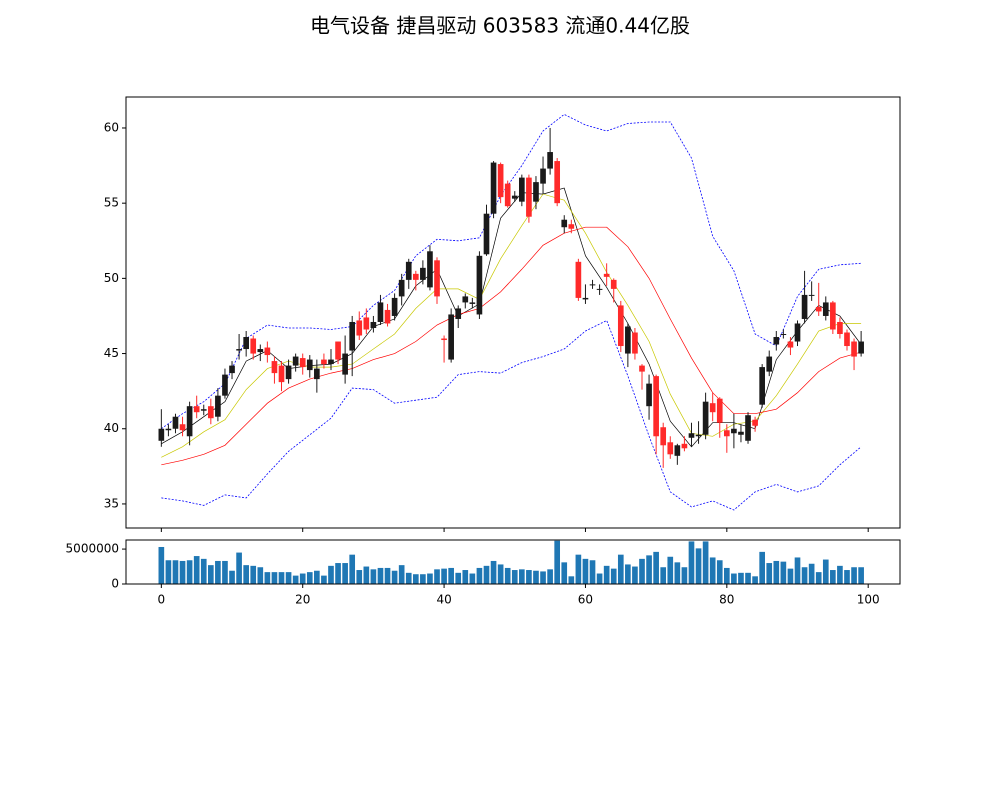  I want to click on y-tick-label: 55, so click(111, 203).